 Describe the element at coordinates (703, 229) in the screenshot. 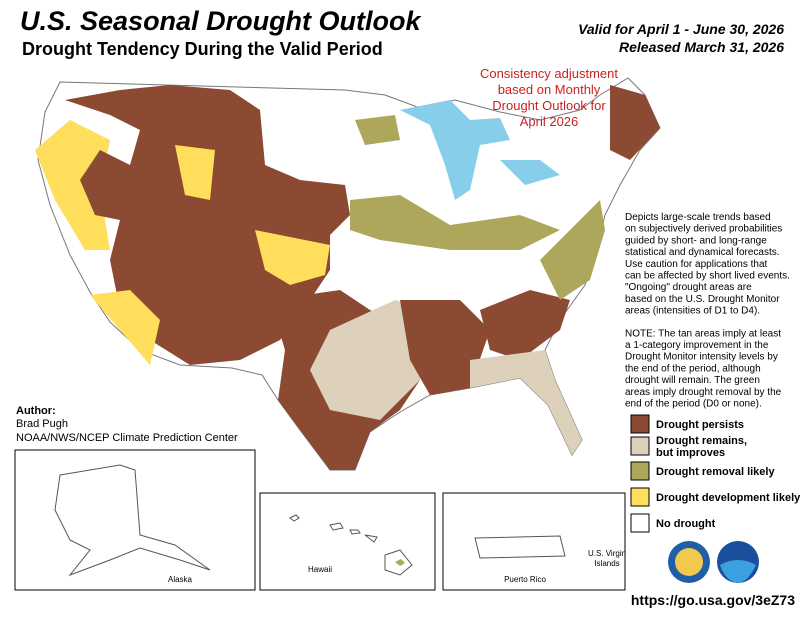

I see `description-line: on subjectively derived probabilities` at that location.